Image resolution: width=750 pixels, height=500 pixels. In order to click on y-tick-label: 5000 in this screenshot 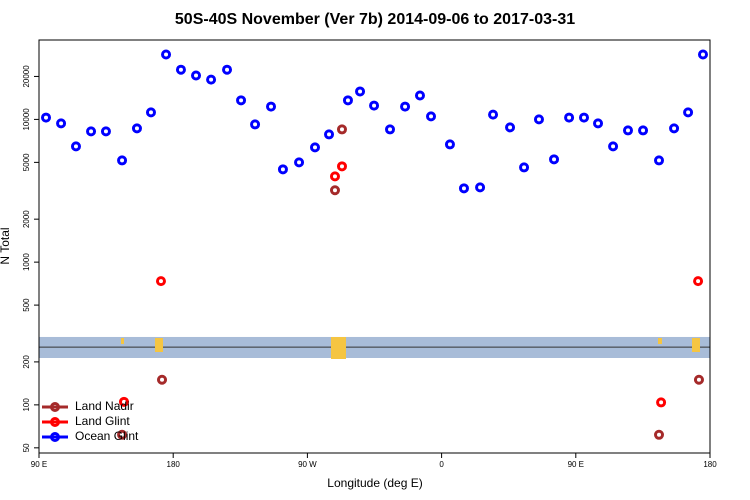, I will do `click(26, 162)`.